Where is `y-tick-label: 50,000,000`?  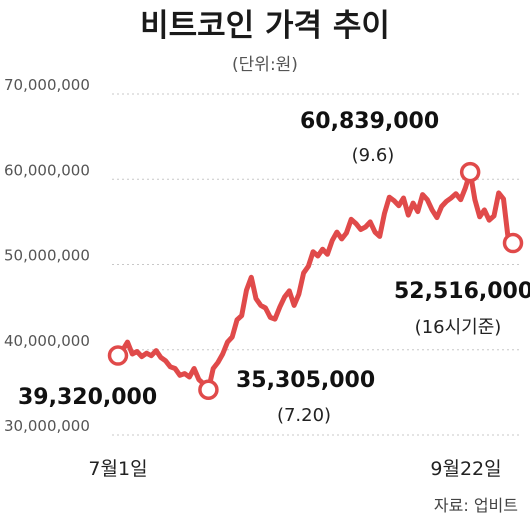 y-tick-label: 50,000,000 is located at coordinates (47, 256).